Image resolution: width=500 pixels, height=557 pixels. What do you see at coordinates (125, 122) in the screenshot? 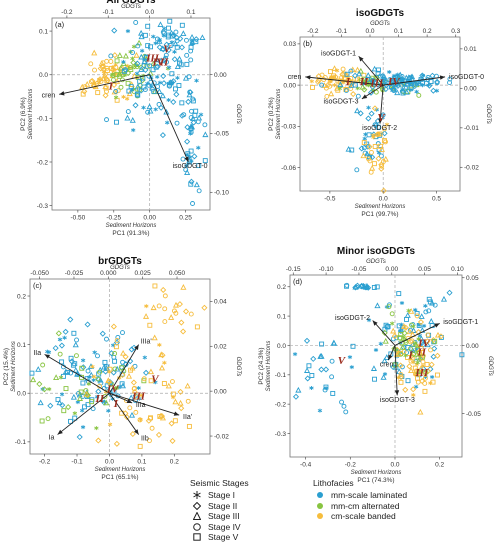
I see `loading-arrows: cren isoGDGT-0` at bounding box center [125, 122].